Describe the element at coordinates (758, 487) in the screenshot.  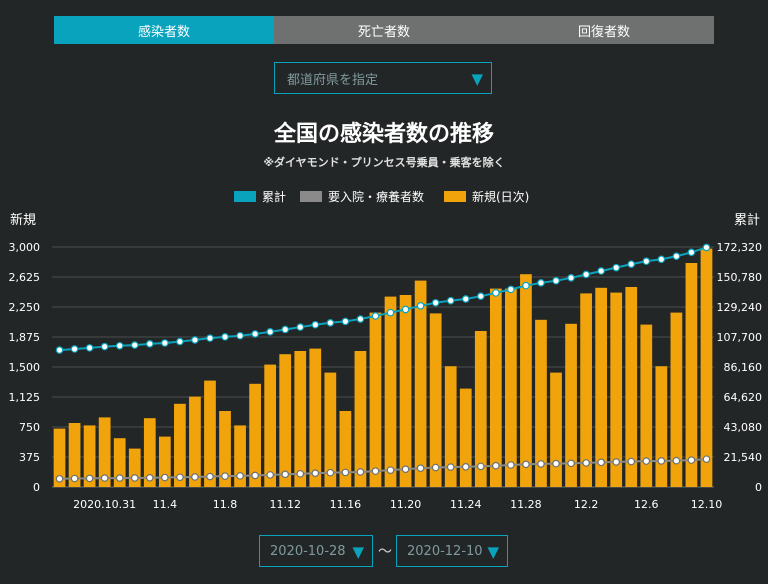
I see `right-tick-label: 0` at that location.